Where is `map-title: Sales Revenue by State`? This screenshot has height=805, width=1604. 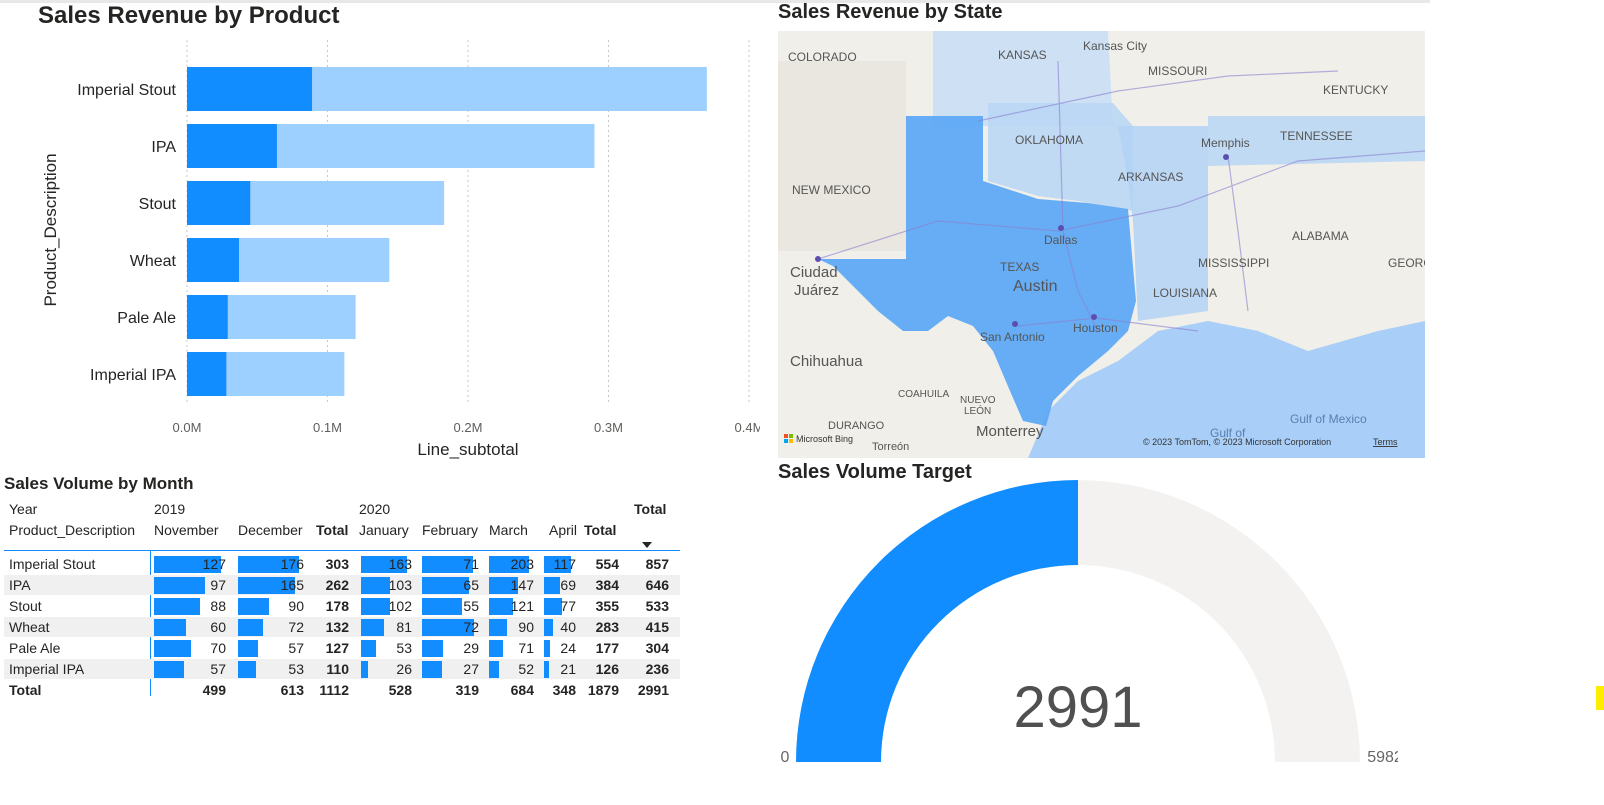
map-title: Sales Revenue by State is located at coordinates (890, 12).